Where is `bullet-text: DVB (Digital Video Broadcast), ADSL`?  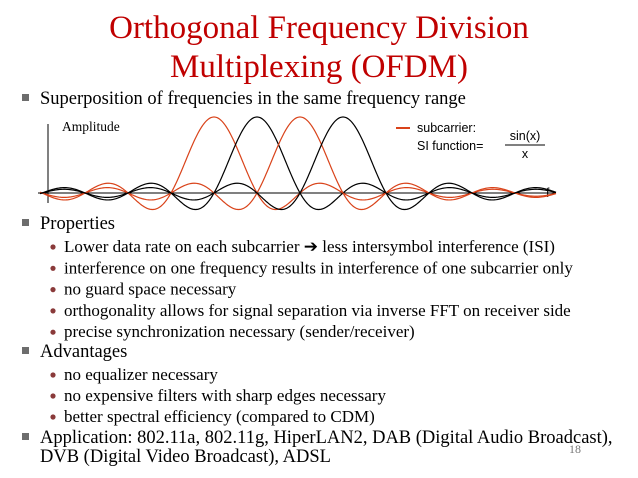
bullet-text: DVB (Digital Video Broadcast), ADSL is located at coordinates (185, 457).